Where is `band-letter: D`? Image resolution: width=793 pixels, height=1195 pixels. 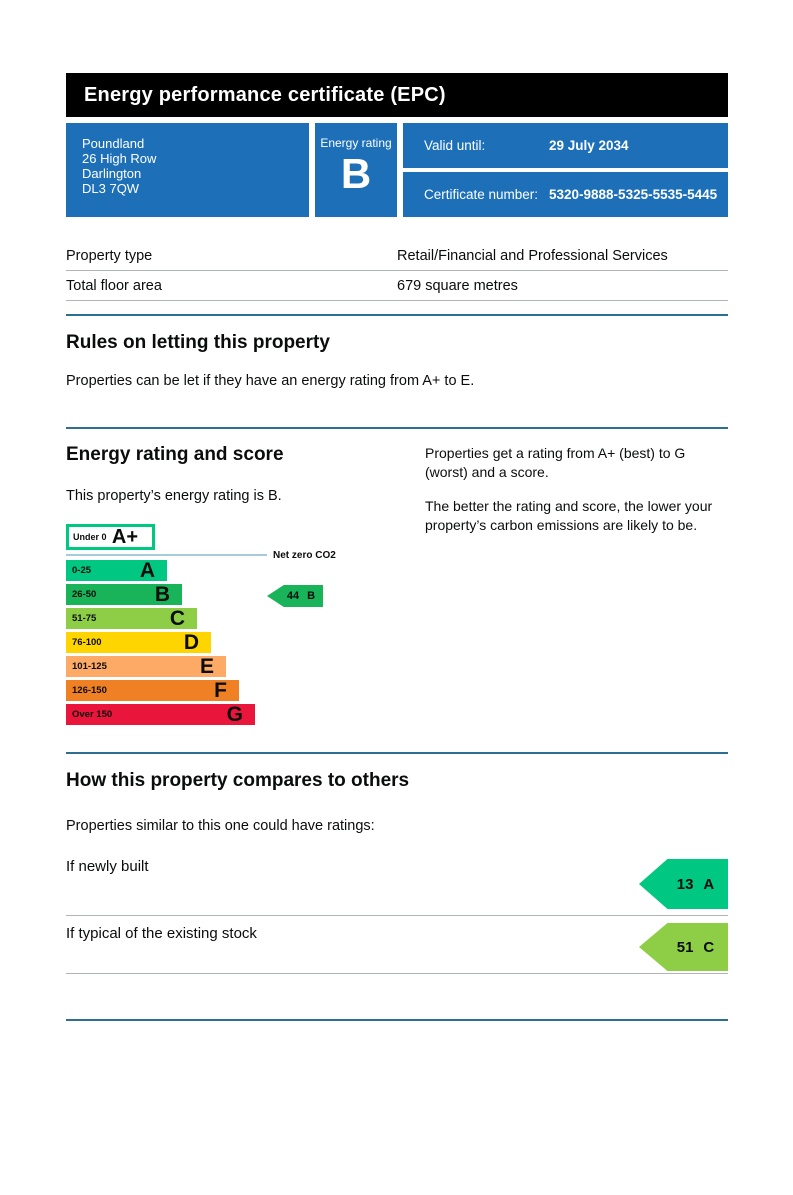
band-letter: D is located at coordinates (191, 642).